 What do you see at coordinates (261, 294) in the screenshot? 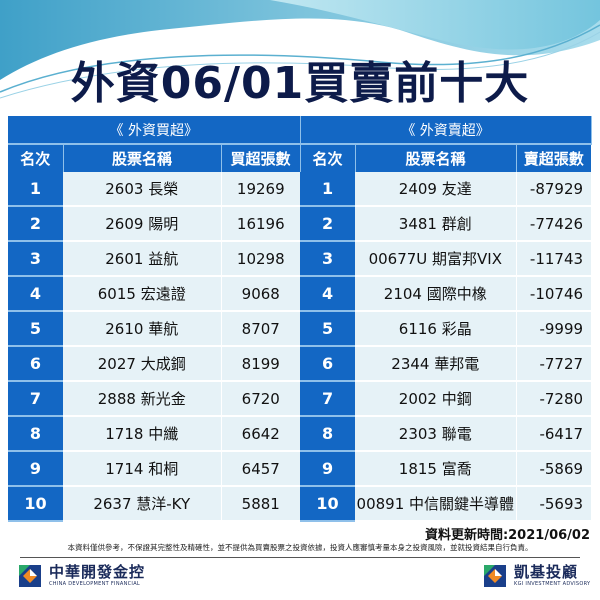
I see `buy-count: 9068` at bounding box center [261, 294].